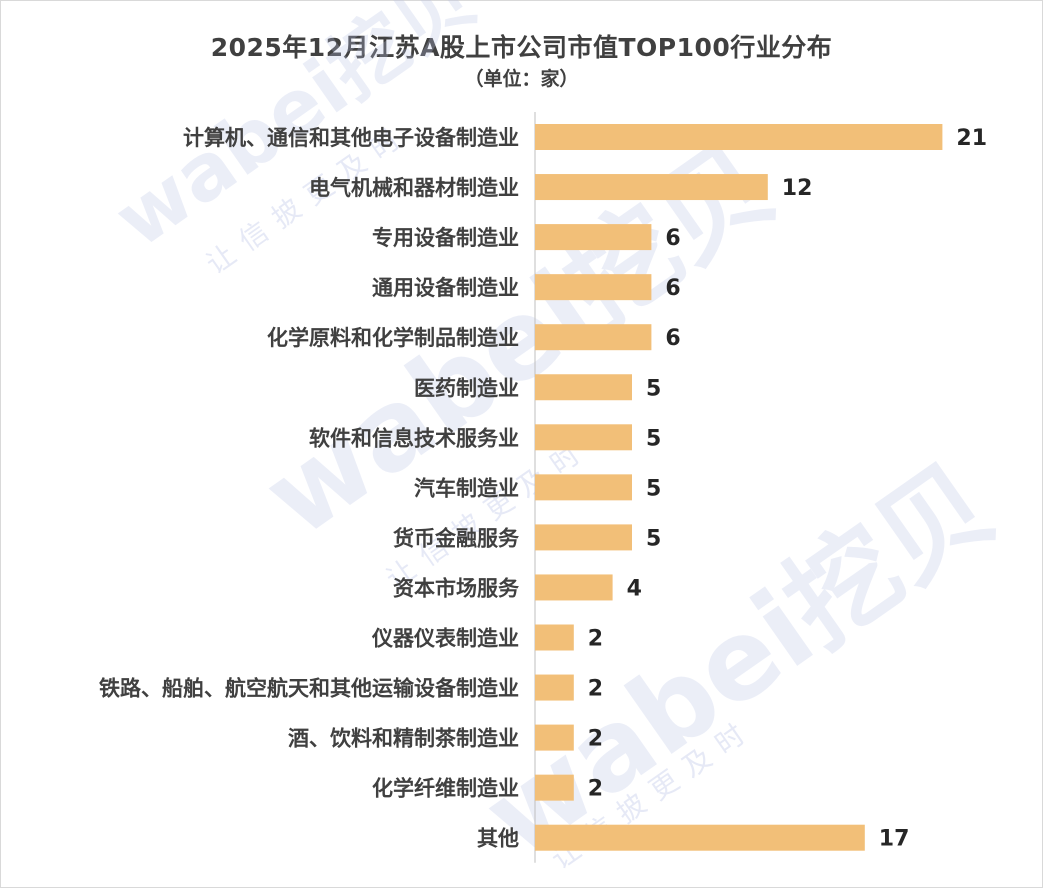  Describe the element at coordinates (634, 588) in the screenshot. I see `data-label: 4` at that location.